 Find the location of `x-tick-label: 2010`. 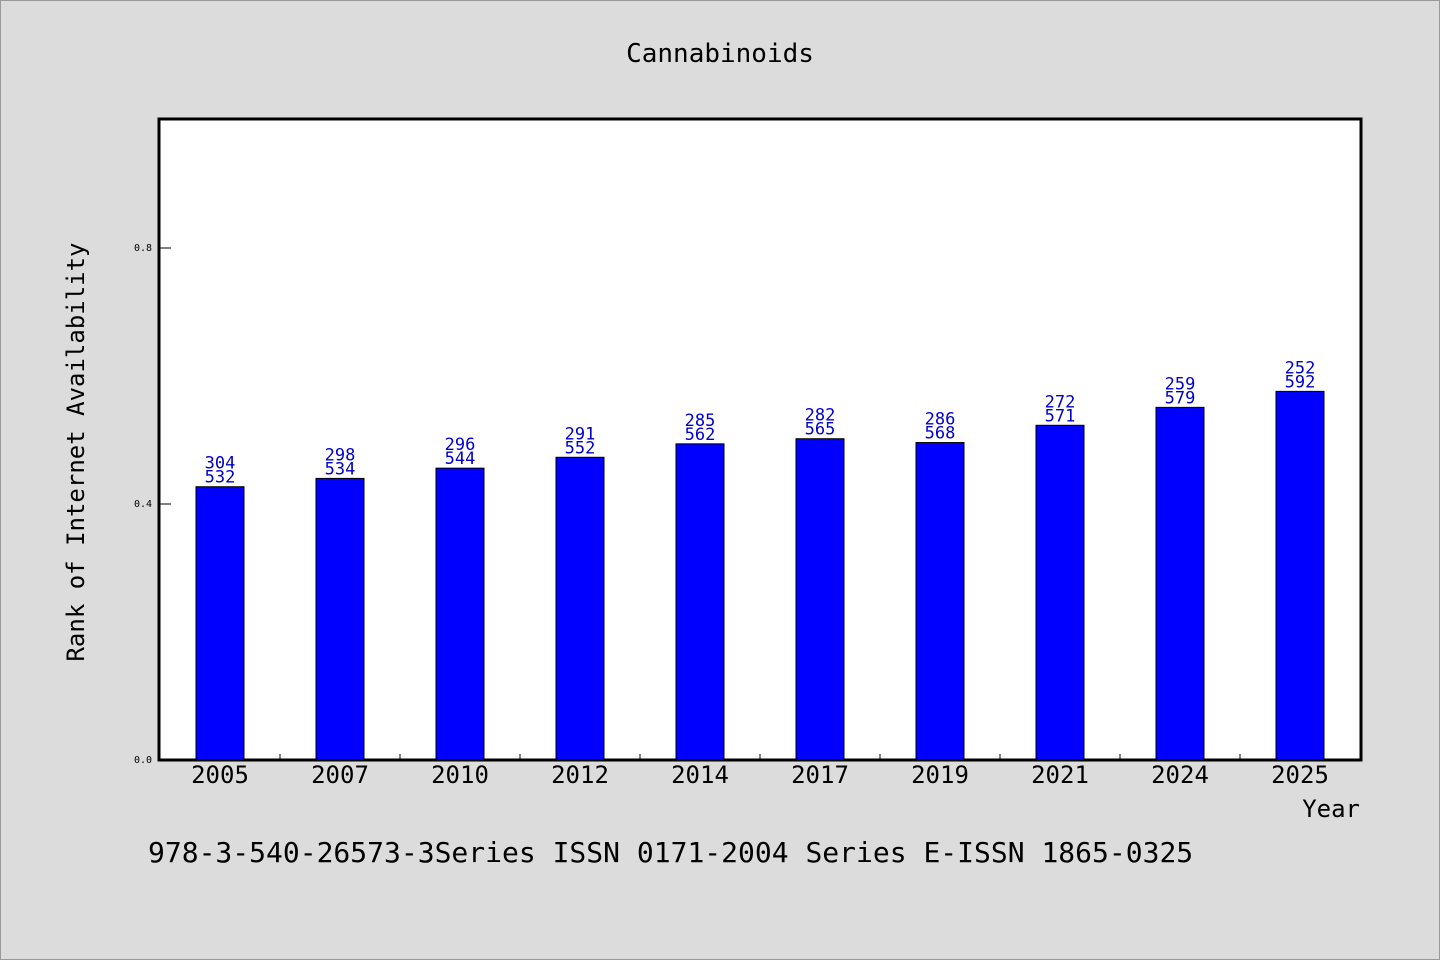

x-tick-label: 2010 is located at coordinates (460, 775).